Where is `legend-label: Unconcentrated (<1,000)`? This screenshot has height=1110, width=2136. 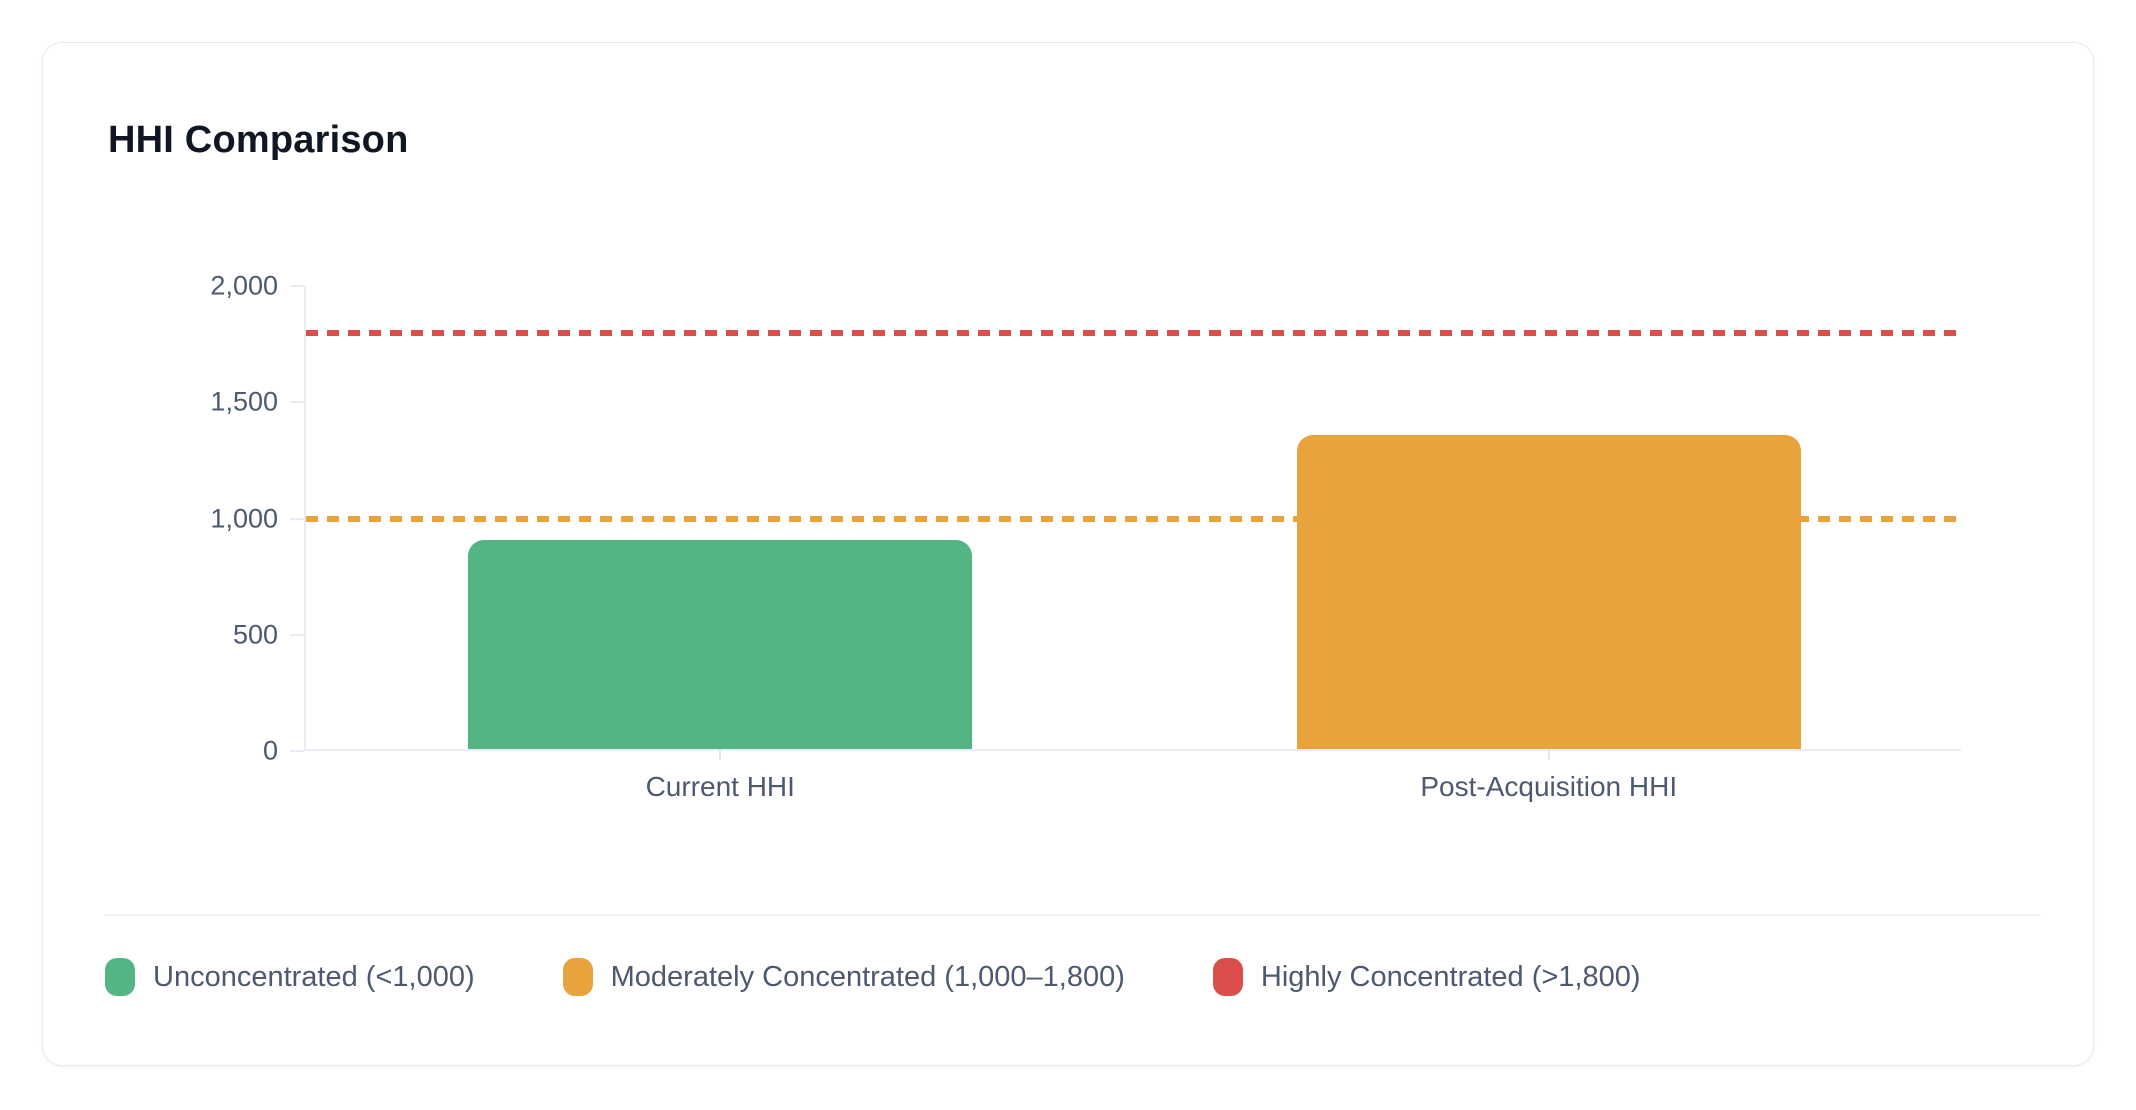 legend-label: Unconcentrated (<1,000) is located at coordinates (314, 976).